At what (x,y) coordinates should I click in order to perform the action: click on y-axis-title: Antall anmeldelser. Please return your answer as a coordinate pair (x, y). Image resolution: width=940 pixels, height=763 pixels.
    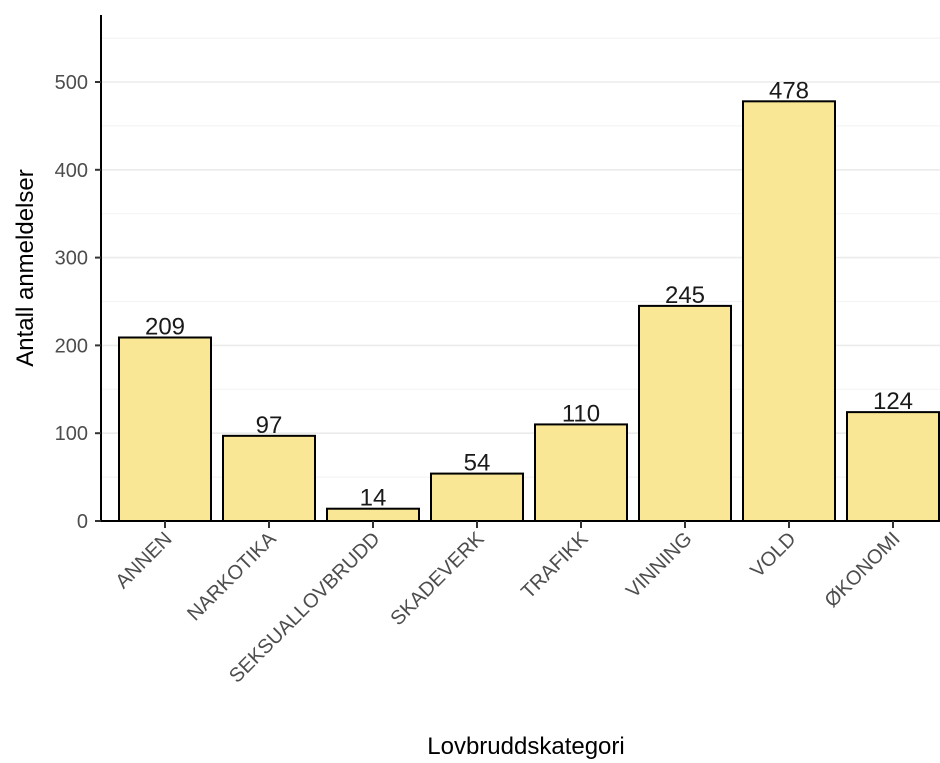
    Looking at the image, I should click on (25, 267).